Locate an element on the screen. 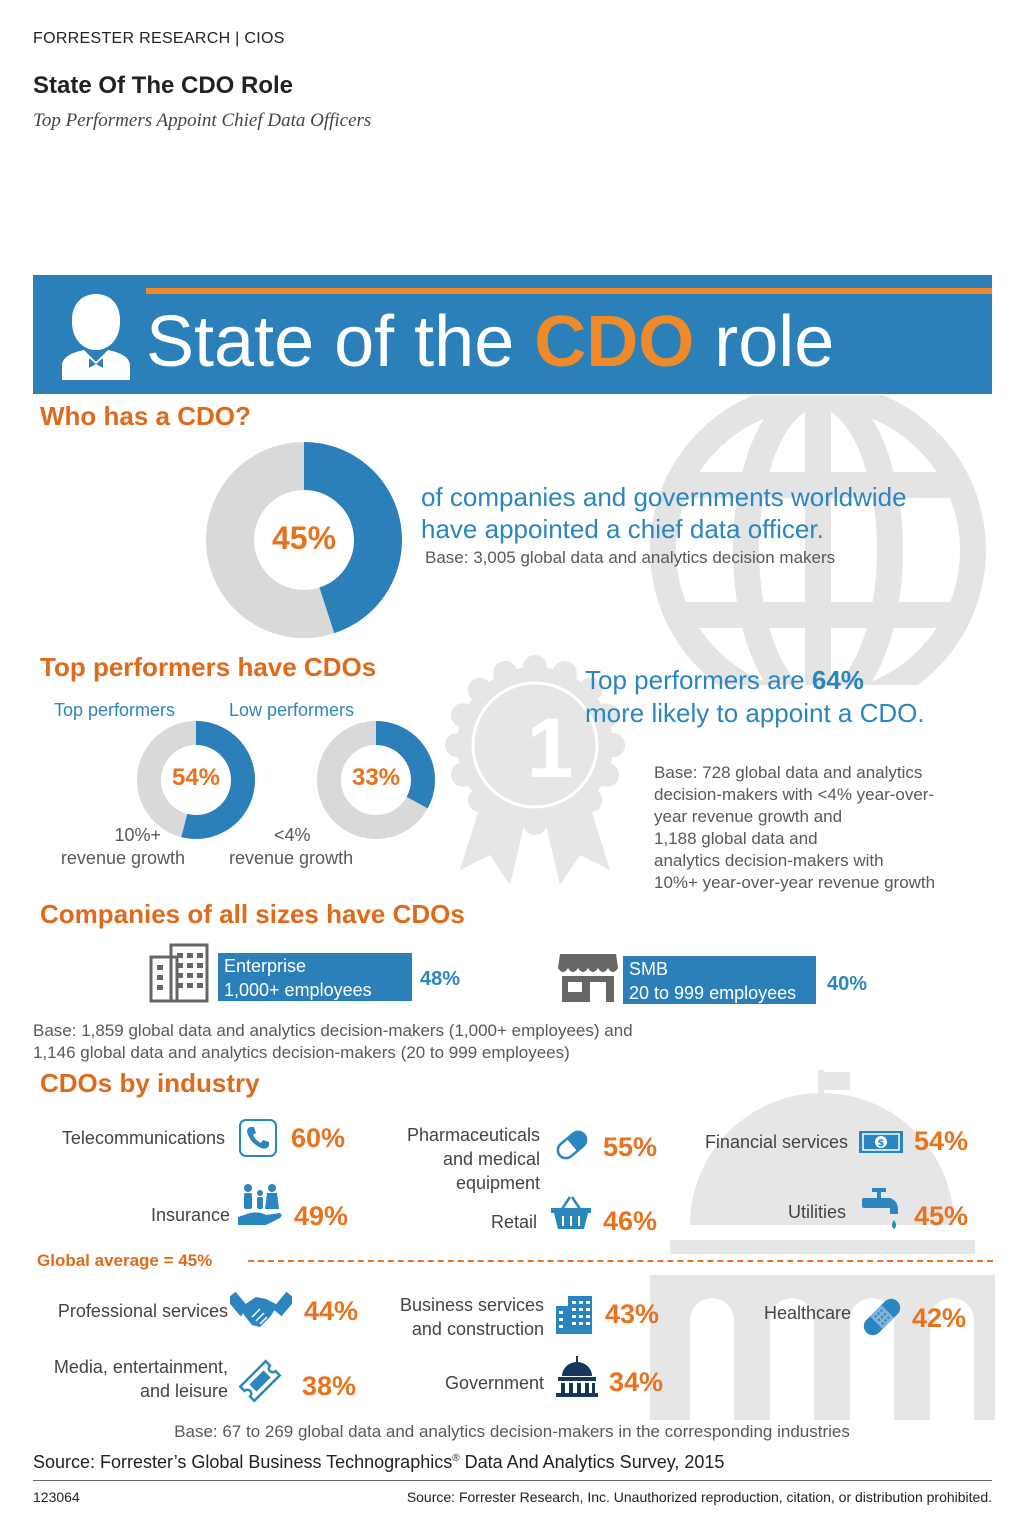 The image size is (1024, 1539). enterprise-box: Enterprise 1,000+ employees is located at coordinates (315, 977).